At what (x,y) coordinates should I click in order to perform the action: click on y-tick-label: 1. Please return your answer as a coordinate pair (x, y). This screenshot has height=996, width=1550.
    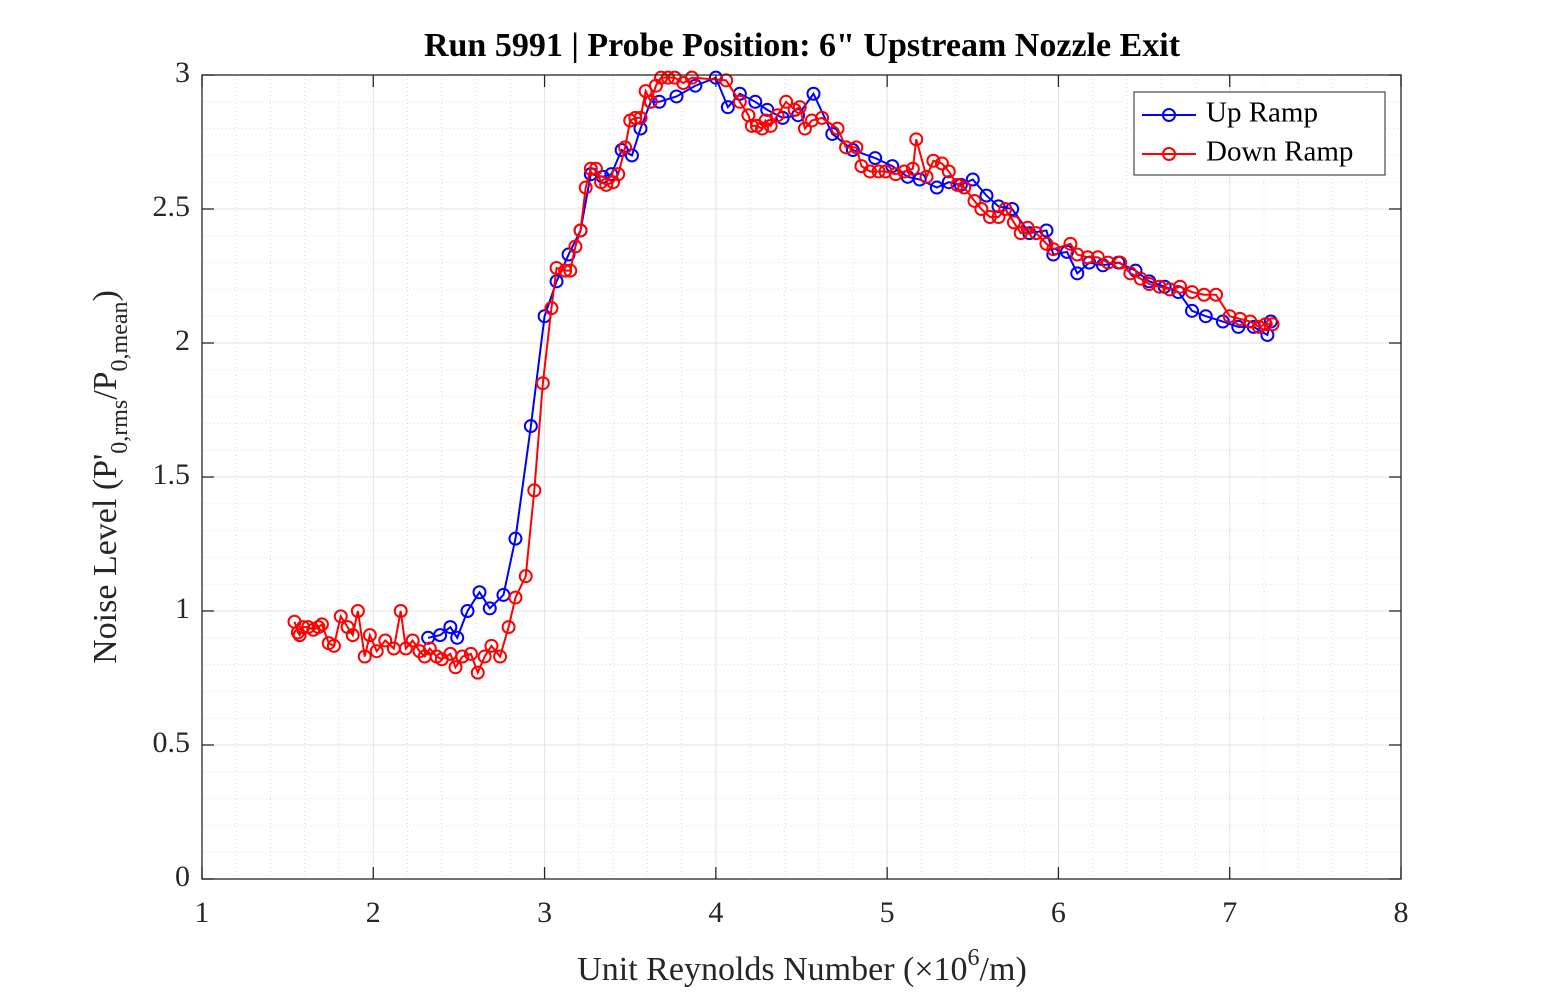
    Looking at the image, I should click on (182, 608).